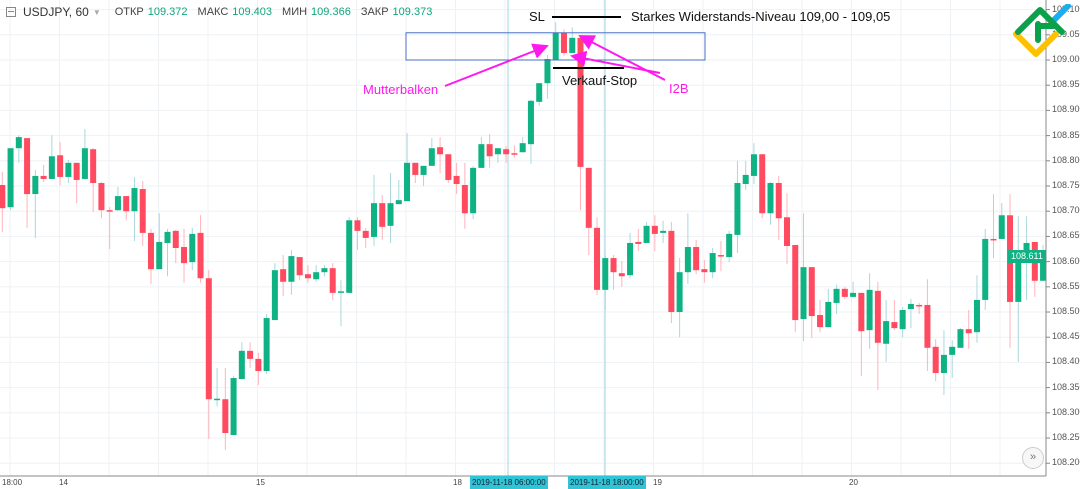 The height and width of the screenshot is (489, 1080). Describe the element at coordinates (1066, 386) in the screenshot. I see `price-tick-label: 108.350` at that location.